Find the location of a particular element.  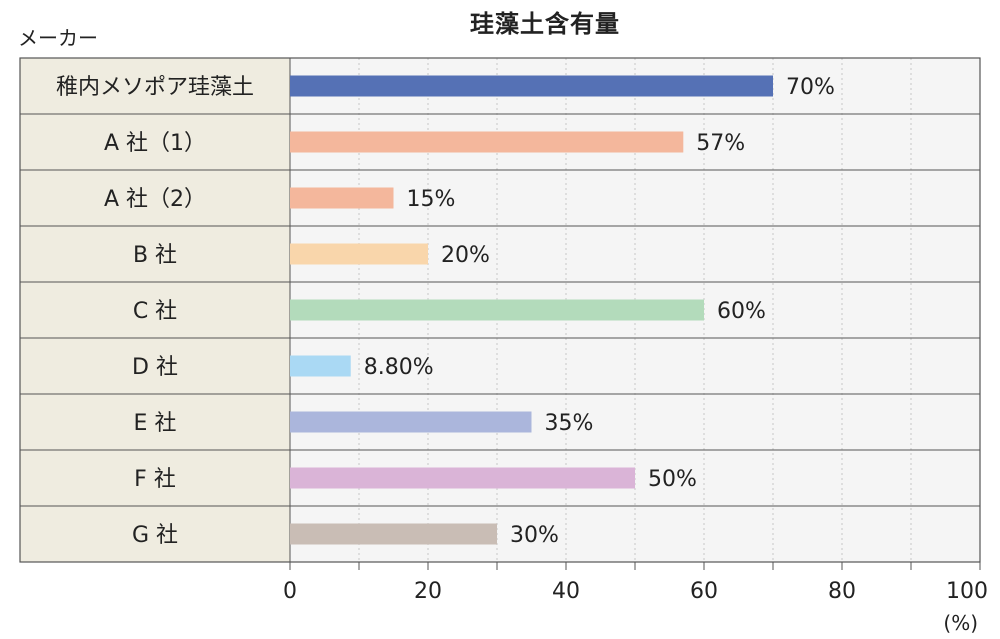

category-label: A 社（1） is located at coordinates (155, 143).